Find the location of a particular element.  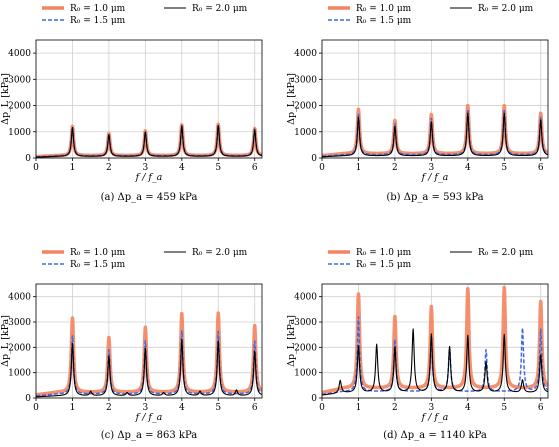

panel-caption: (d) Δp_a = 1140 kPa is located at coordinates (435, 435).